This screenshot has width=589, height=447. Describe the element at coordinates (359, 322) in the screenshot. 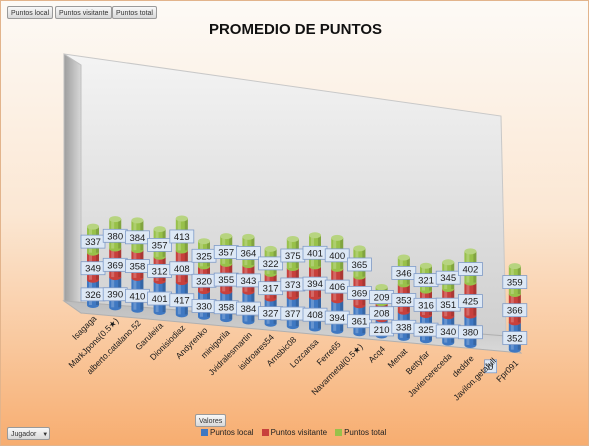

I see `data-label-text: 361` at that location.